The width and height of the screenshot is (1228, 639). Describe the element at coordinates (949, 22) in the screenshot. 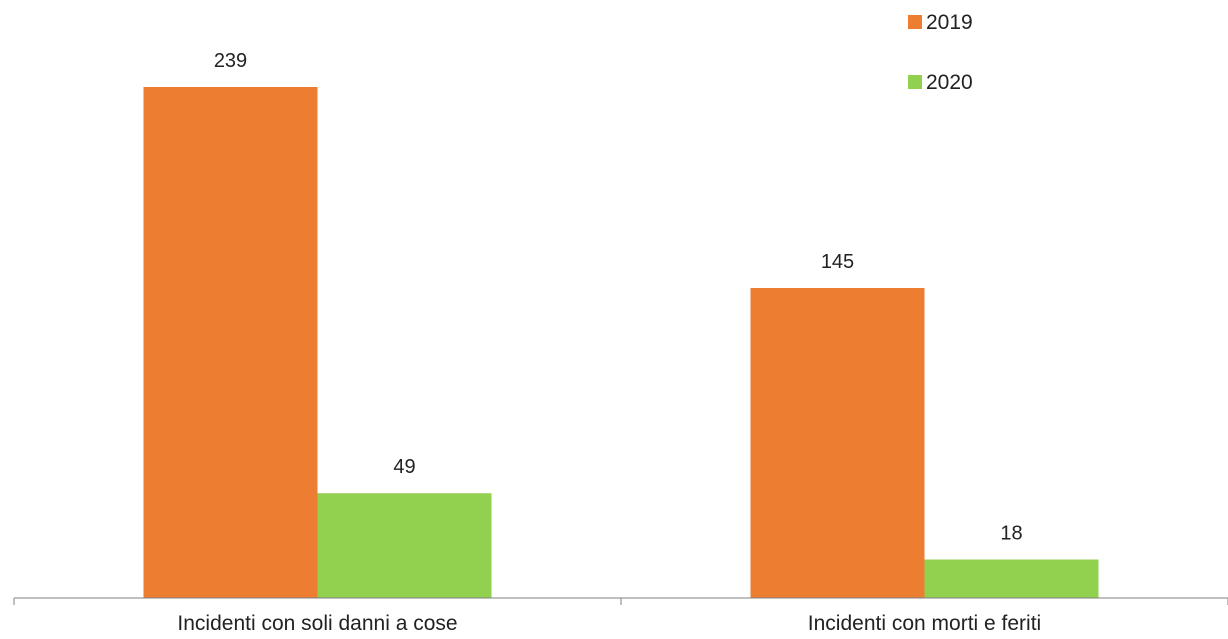

I see `legend-label-2019: 2019` at that location.